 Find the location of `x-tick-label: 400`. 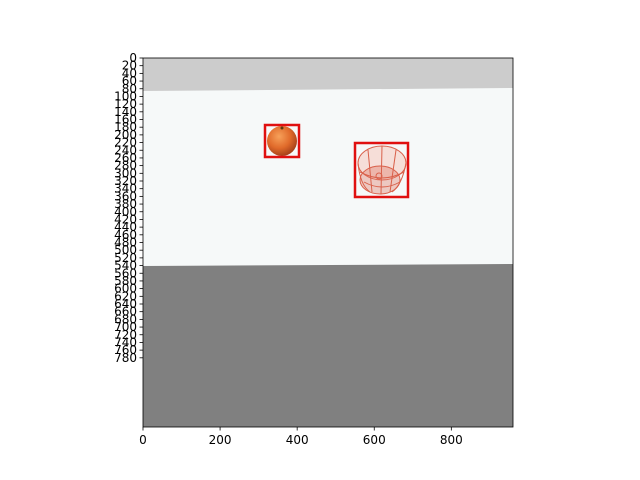

x-tick-label: 400 is located at coordinates (297, 440).